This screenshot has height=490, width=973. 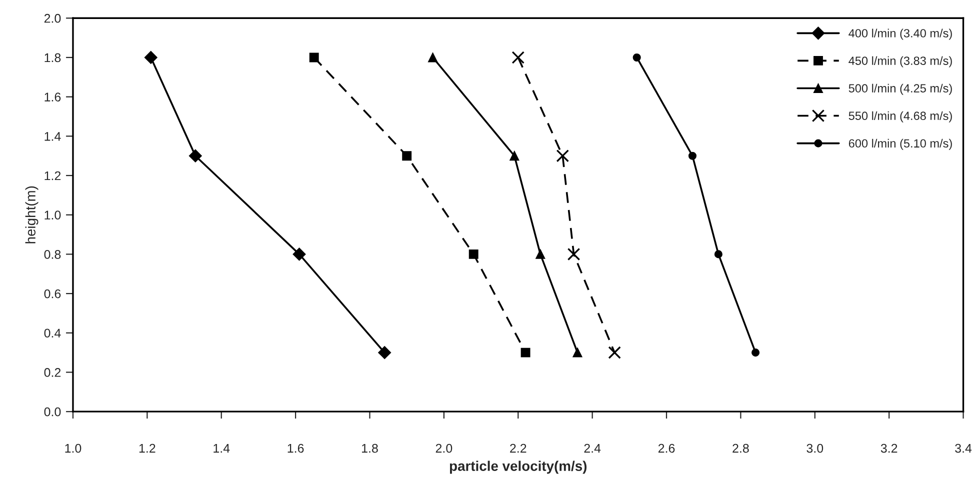 What do you see at coordinates (52, 411) in the screenshot?
I see `y-tick-label: 0.0` at bounding box center [52, 411].